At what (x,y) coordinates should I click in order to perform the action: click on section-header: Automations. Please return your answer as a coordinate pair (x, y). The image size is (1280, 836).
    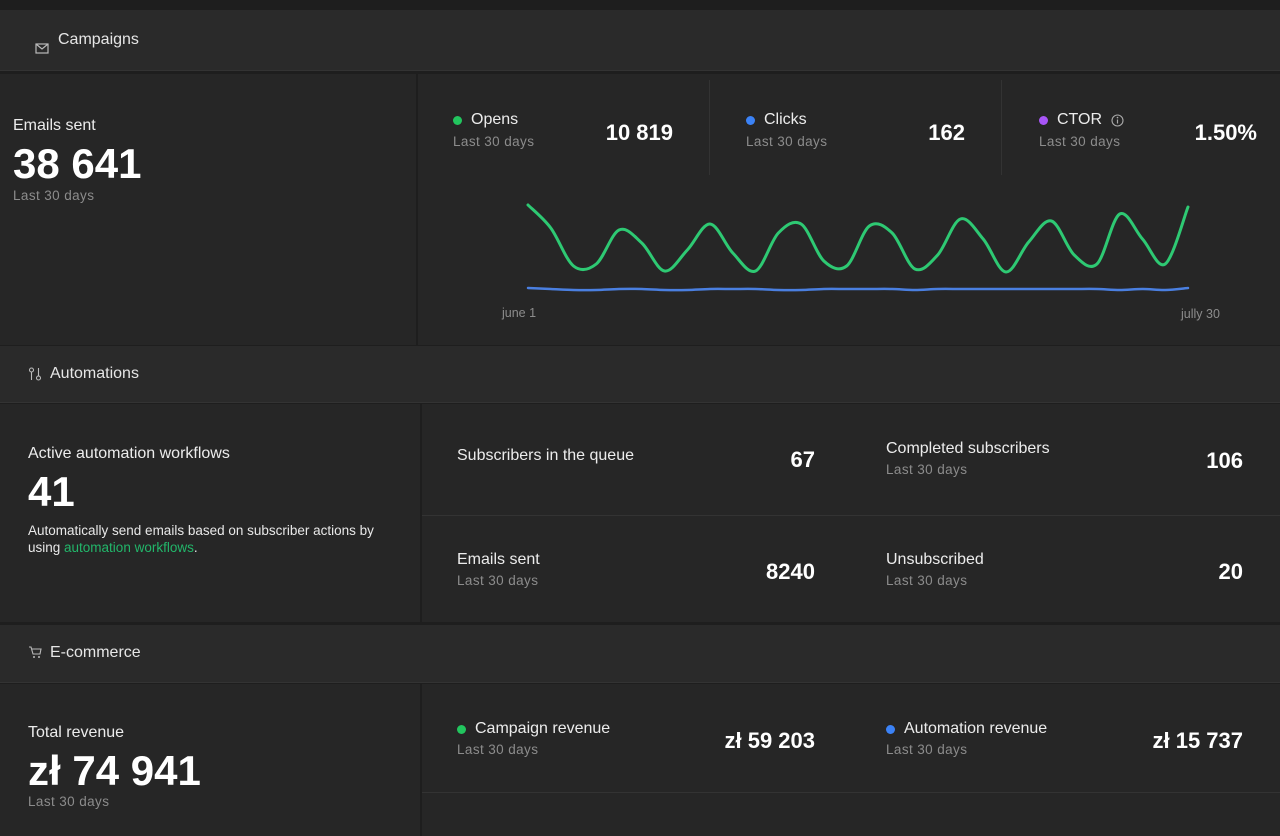
    Looking at the image, I should click on (640, 374).